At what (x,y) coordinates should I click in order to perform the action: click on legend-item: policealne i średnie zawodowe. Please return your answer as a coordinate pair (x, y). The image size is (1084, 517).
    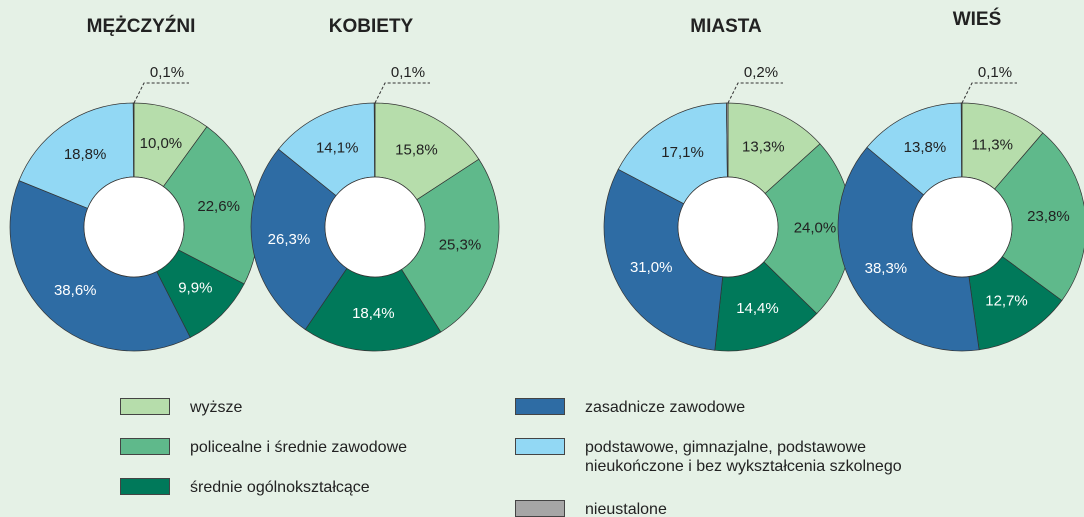
    Looking at the image, I should click on (263, 447).